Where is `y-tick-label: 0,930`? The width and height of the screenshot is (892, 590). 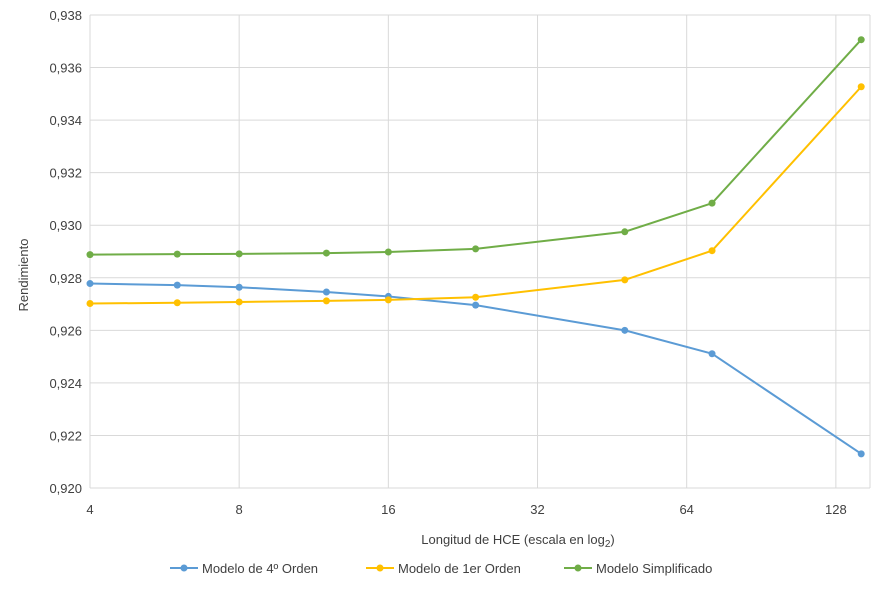 y-tick-label: 0,930 is located at coordinates (65, 225).